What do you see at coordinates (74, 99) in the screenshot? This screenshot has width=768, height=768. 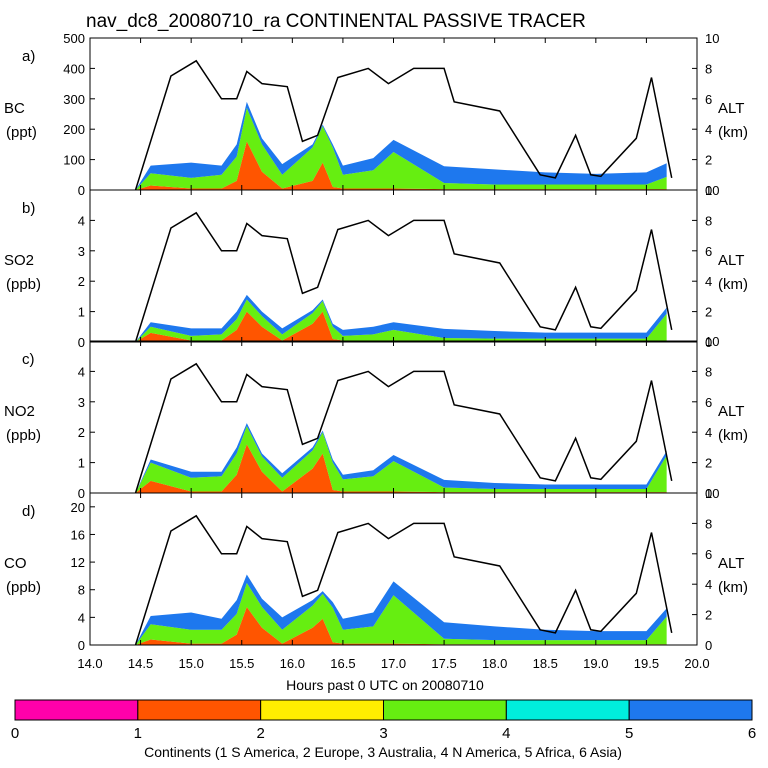 I see `y-tick-label: 300` at bounding box center [74, 99].